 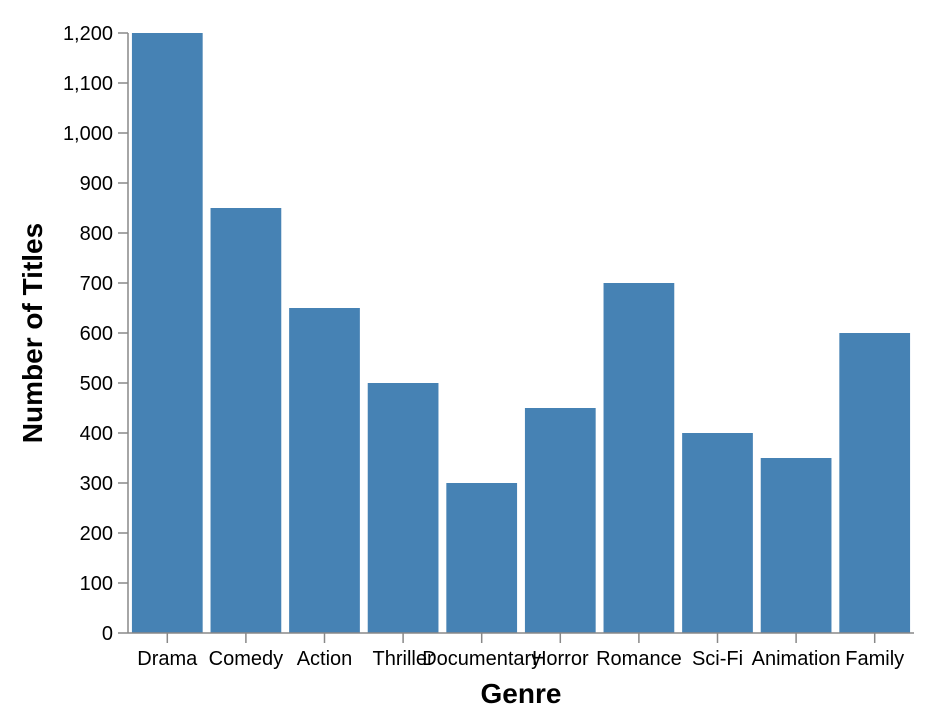 What do you see at coordinates (639, 458) in the screenshot?
I see `bar-romance` at bounding box center [639, 458].